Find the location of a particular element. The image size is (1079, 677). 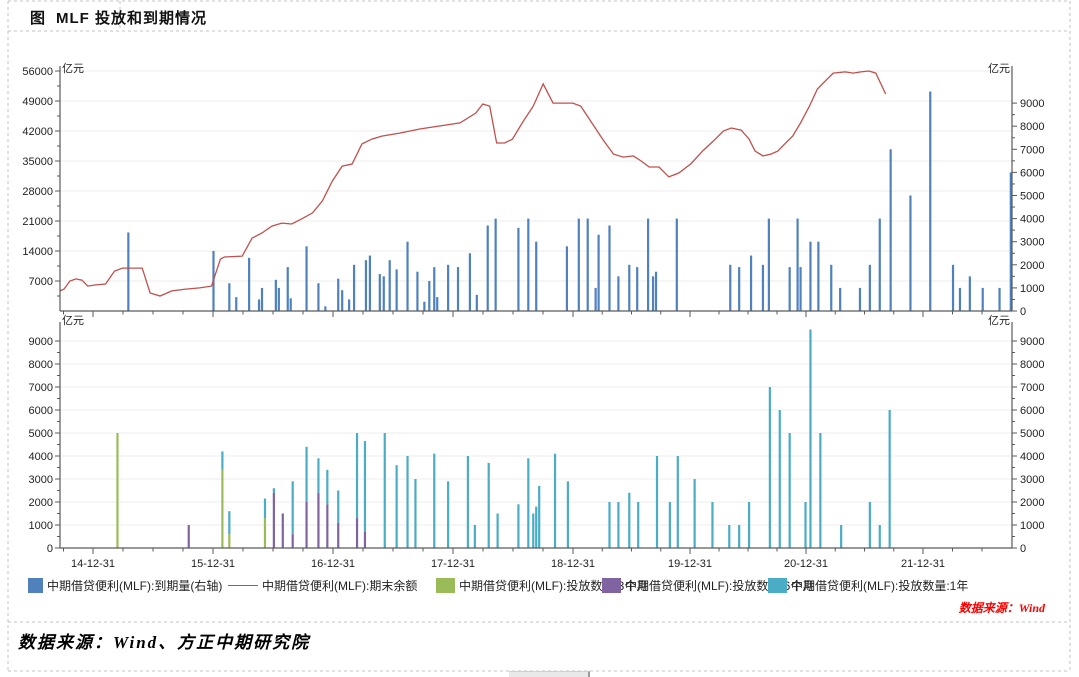

svg-text: 17-12-31 is located at coordinates (453, 564).